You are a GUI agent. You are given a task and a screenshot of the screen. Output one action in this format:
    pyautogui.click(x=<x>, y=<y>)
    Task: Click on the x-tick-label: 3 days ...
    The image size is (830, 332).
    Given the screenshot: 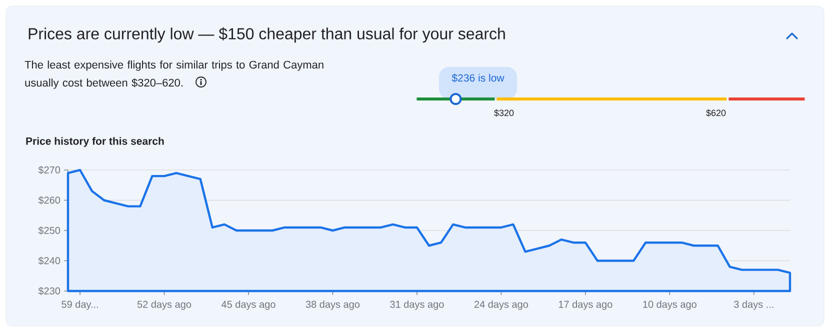 What is the action you would take?
    pyautogui.click(x=754, y=305)
    